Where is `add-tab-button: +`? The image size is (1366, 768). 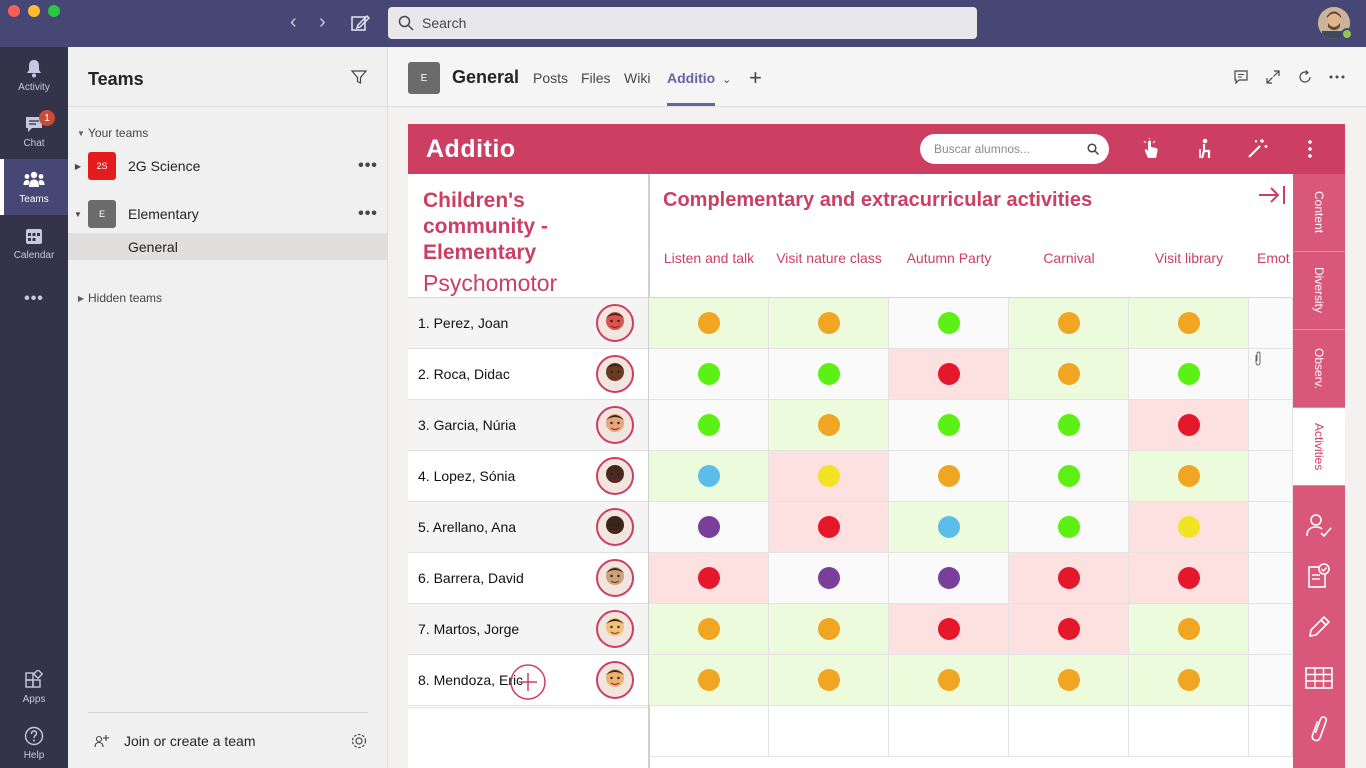 add-tab-button: + is located at coordinates (755, 77).